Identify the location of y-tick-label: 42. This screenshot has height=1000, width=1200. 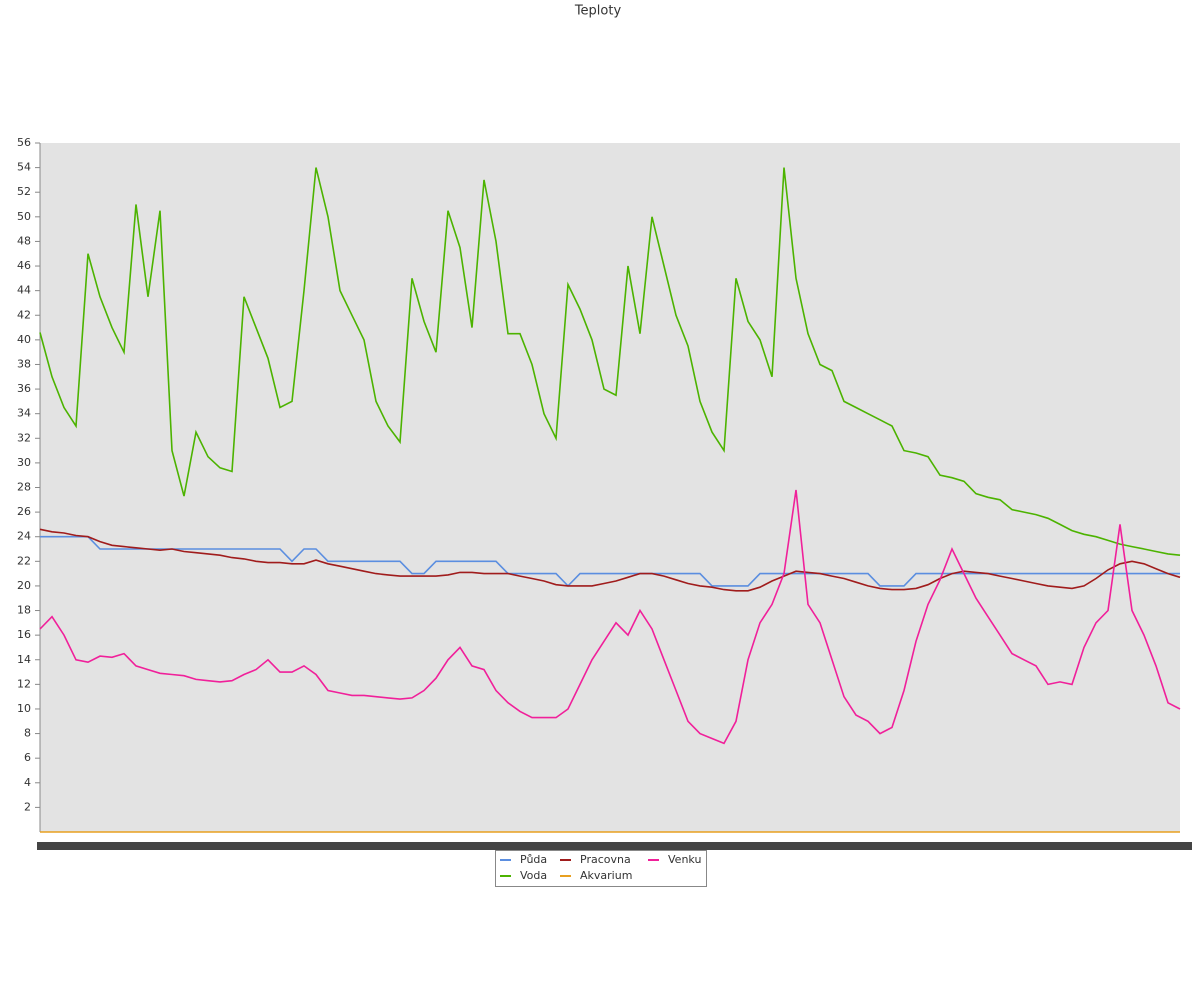
(24, 314).